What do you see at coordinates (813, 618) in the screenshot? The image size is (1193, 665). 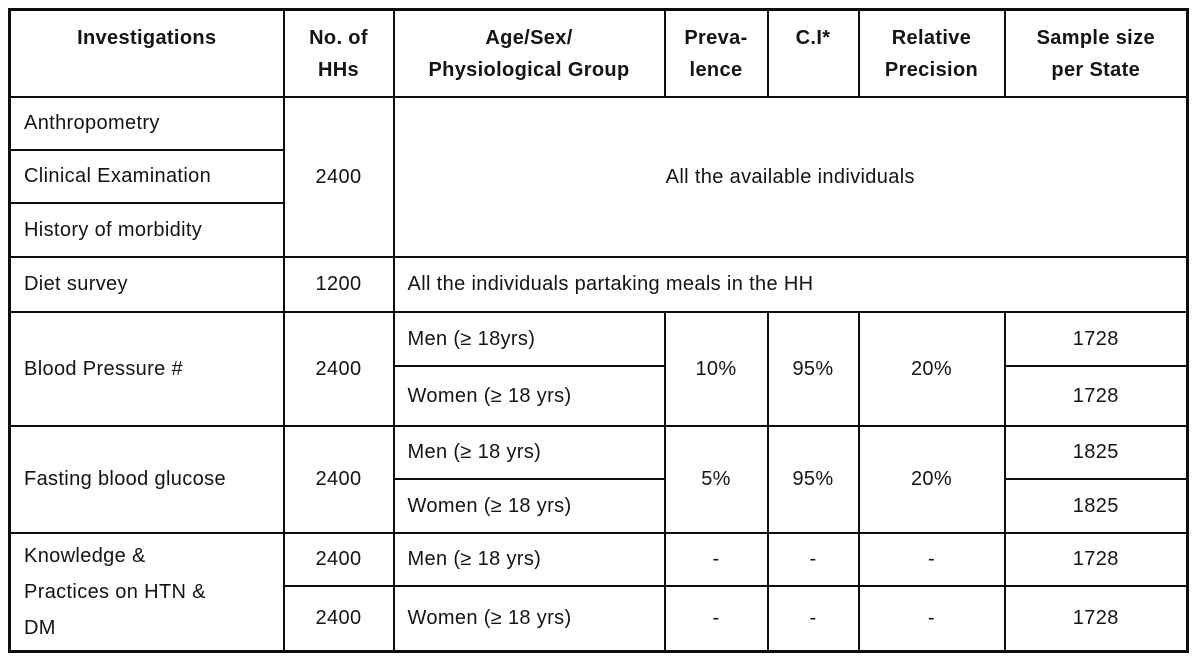 I see `cell-ci-kp-women: -` at bounding box center [813, 618].